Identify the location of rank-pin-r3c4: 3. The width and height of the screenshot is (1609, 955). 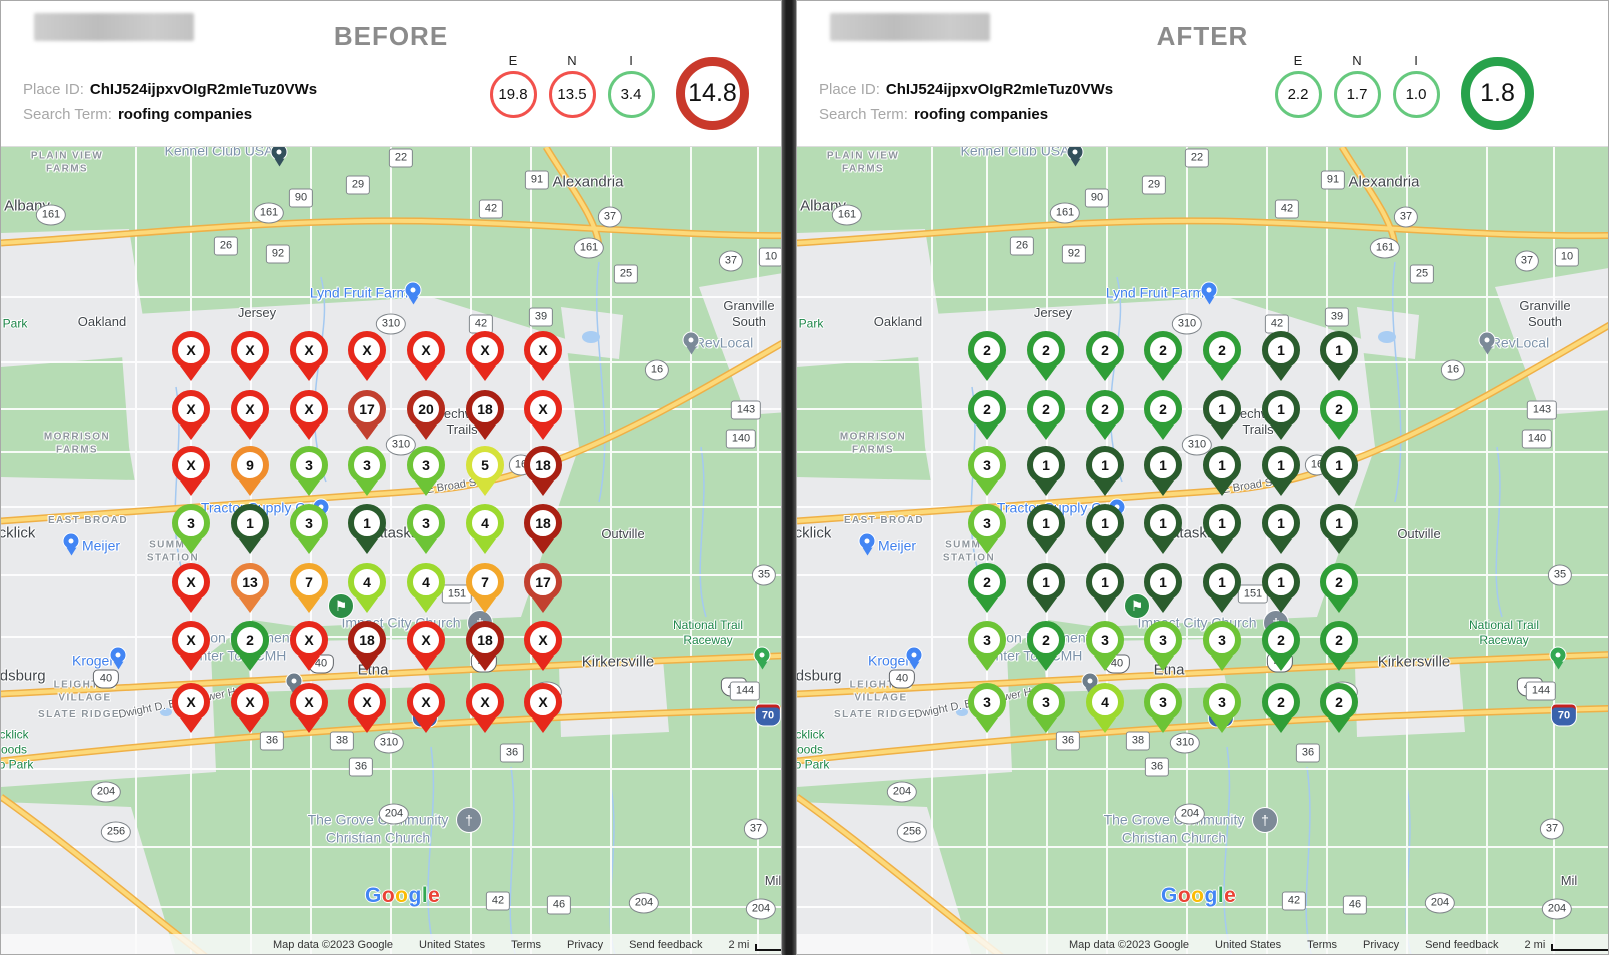
(367, 471).